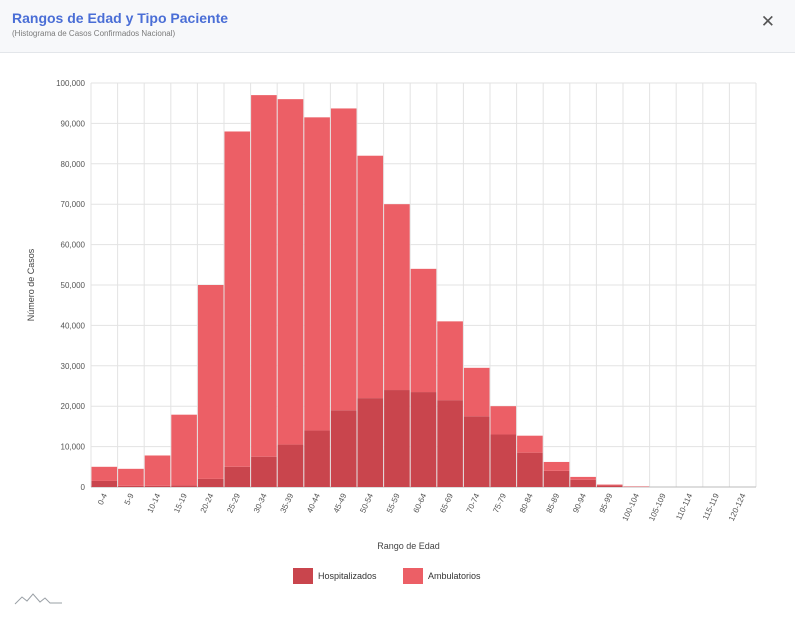  I want to click on x-tick-label: 110-114, so click(684, 507).